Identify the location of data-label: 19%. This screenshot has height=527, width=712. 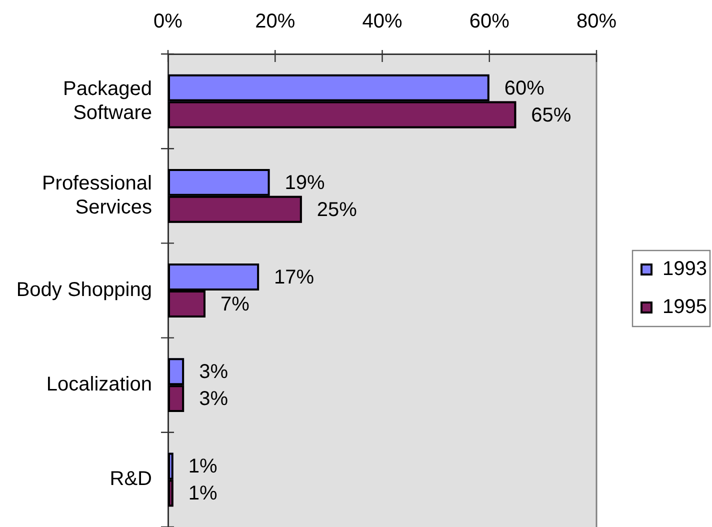
(305, 183).